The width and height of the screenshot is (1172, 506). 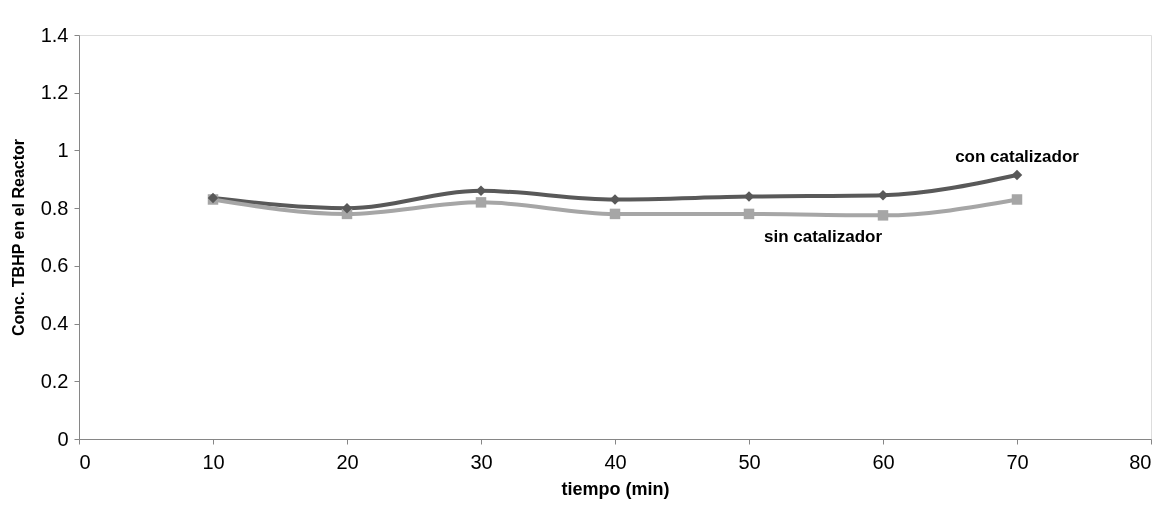 I want to click on x-axis-title: tiempo (min), so click(x=615, y=488).